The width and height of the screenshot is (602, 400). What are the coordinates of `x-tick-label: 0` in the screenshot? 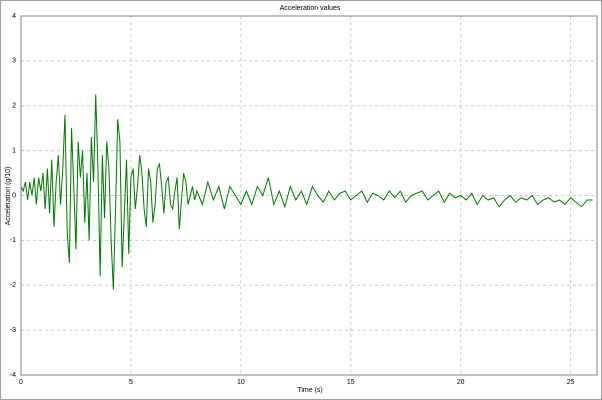 It's located at (21, 382).